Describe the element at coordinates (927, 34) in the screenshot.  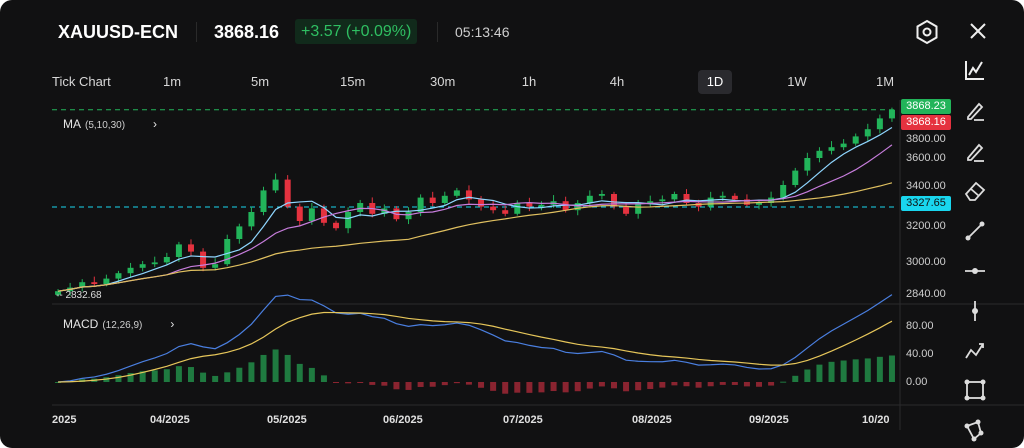
I see `hexagon-settings-icon` at that location.